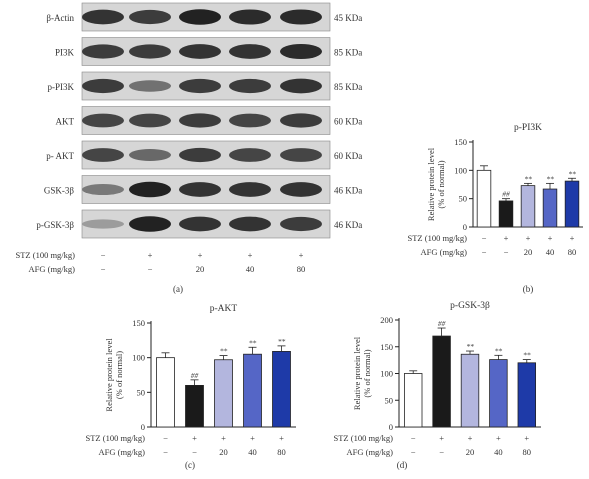 This screenshot has height=479, width=589. I want to click on blot-row-label: GSK-3β, so click(59, 191).